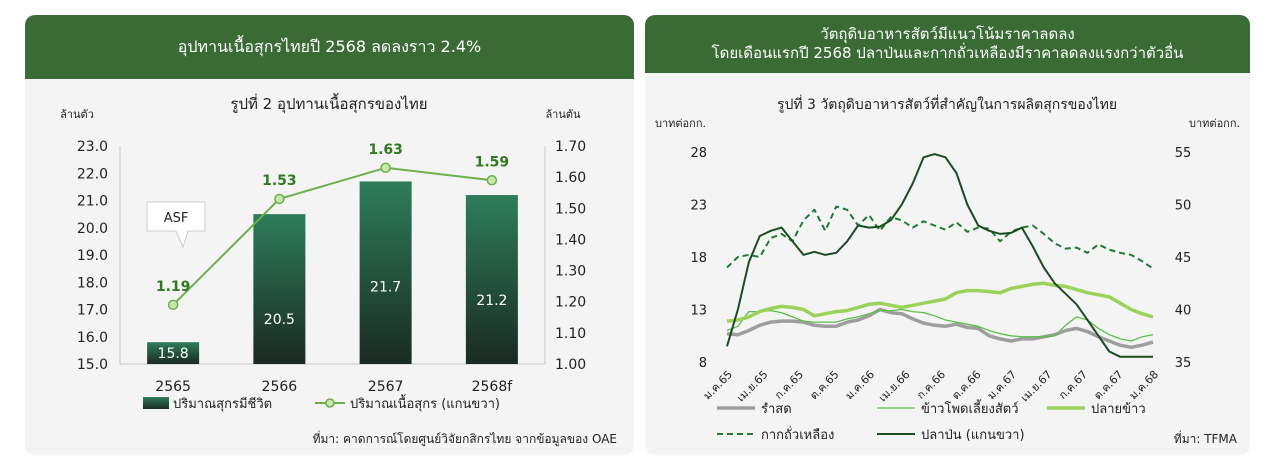 Image resolution: width=1281 pixels, height=467 pixels. Describe the element at coordinates (703, 363) in the screenshot. I see `left-y-tick-label: 8` at that location.